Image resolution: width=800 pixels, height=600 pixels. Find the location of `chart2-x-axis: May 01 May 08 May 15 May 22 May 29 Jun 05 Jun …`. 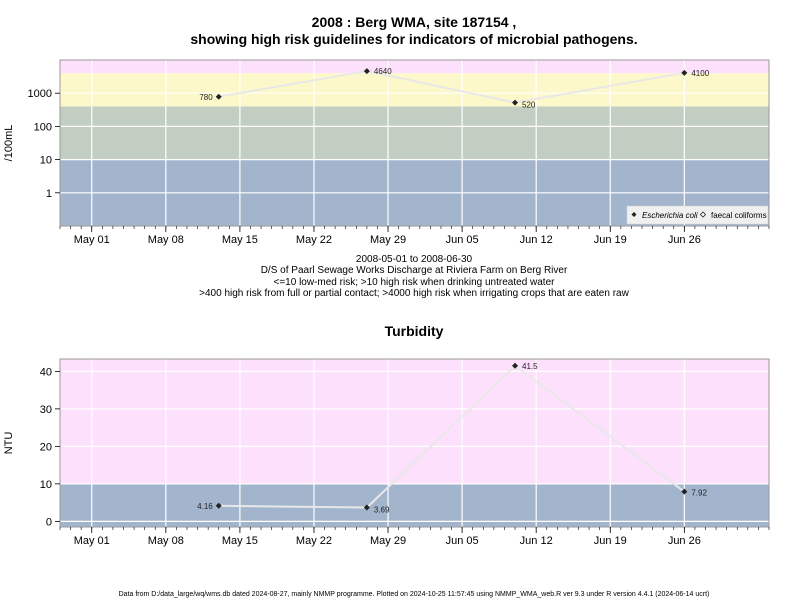

chart2-x-axis: May 01 May 08 May 15 May 22 May 29 Jun 05 Jun … is located at coordinates (414, 537).